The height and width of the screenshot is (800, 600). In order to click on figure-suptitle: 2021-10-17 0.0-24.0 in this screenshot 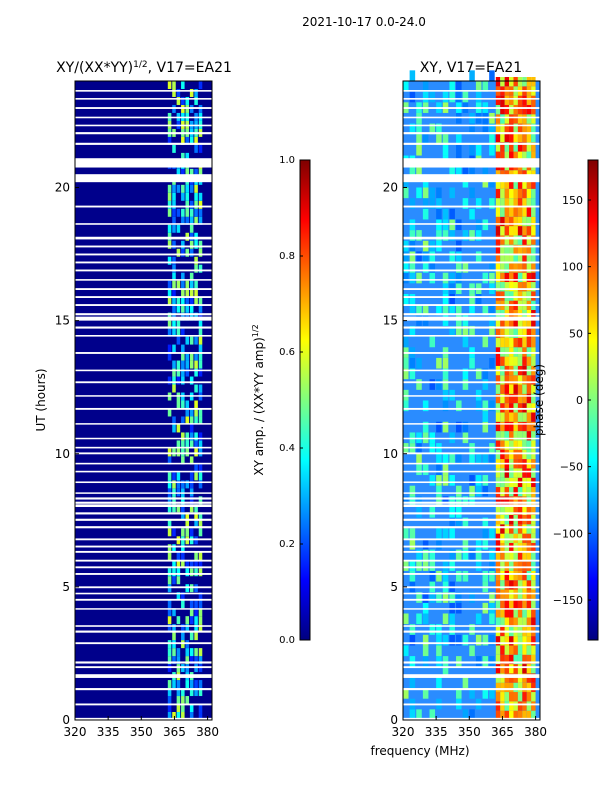, I will do `click(364, 22)`.